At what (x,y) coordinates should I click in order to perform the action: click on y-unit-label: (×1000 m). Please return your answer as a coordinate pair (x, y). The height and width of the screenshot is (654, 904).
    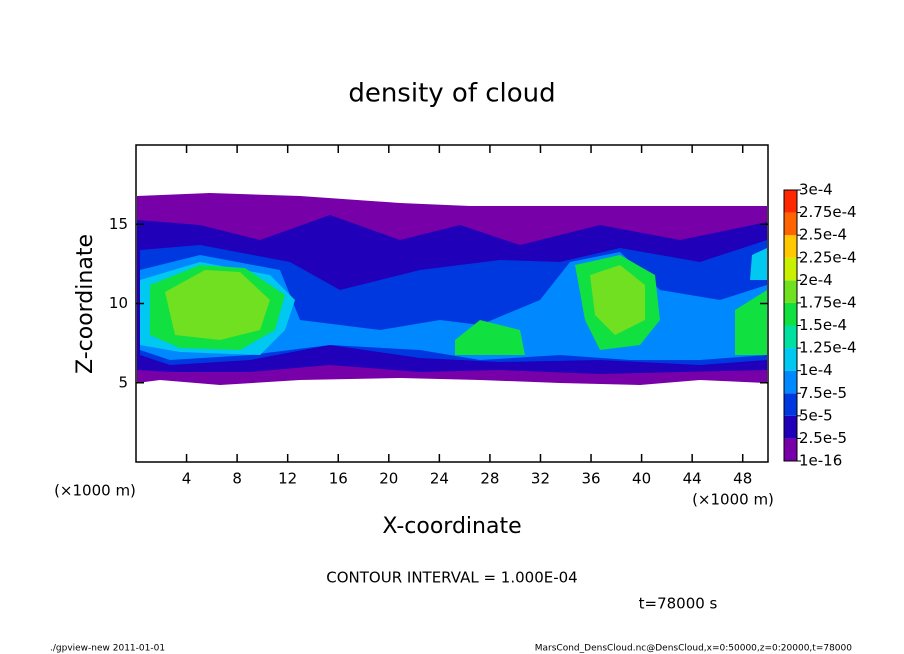
    Looking at the image, I should click on (95, 491).